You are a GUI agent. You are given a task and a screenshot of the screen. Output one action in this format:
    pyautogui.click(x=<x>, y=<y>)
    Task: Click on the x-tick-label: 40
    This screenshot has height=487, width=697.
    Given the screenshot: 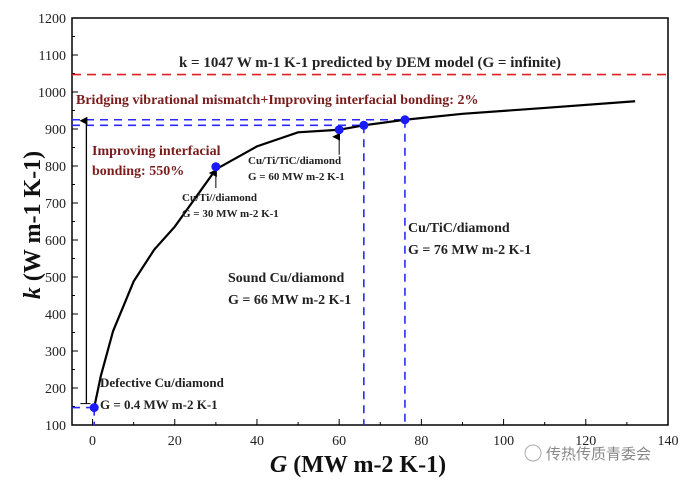 What is the action you would take?
    pyautogui.click(x=257, y=441)
    